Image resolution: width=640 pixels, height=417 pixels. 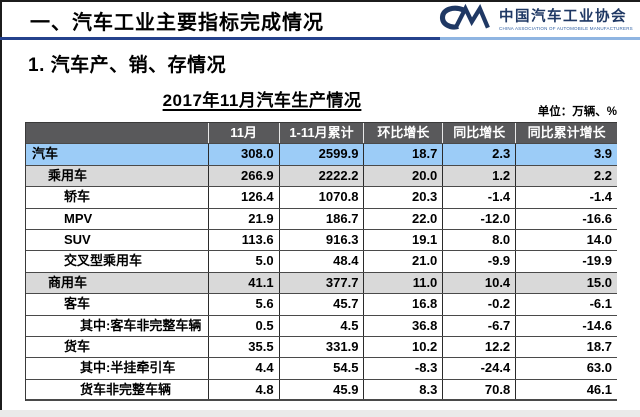 I want to click on cell-value: 4.5, so click(x=321, y=325).